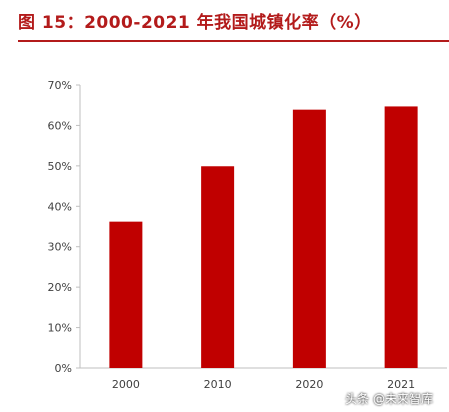 Image resolution: width=449 pixels, height=412 pixels. Describe the element at coordinates (309, 238) in the screenshot. I see `bar-2020` at that location.